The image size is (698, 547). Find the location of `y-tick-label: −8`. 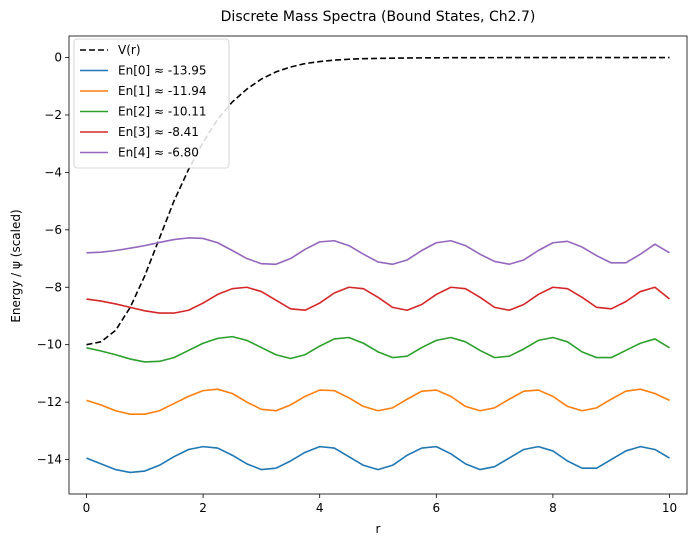

y-tick-label: −8 is located at coordinates (53, 287).